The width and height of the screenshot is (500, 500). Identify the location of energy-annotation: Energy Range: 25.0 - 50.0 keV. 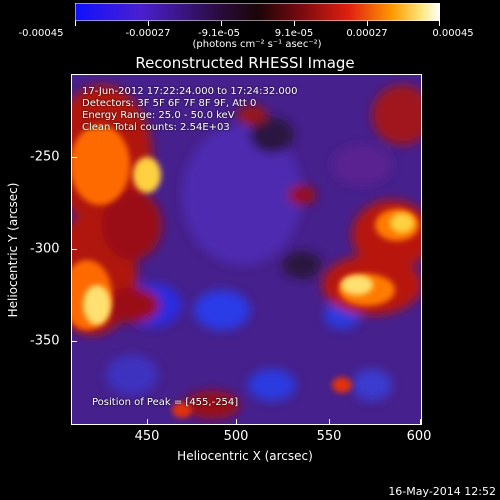
(158, 115).